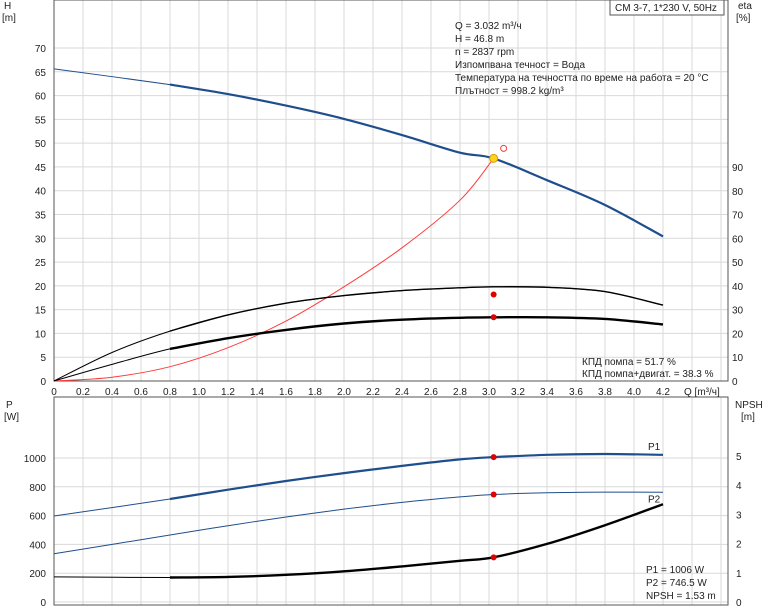 This screenshot has width=774, height=611. What do you see at coordinates (489, 392) in the screenshot?
I see `q-tick-label: 3.0` at bounding box center [489, 392].